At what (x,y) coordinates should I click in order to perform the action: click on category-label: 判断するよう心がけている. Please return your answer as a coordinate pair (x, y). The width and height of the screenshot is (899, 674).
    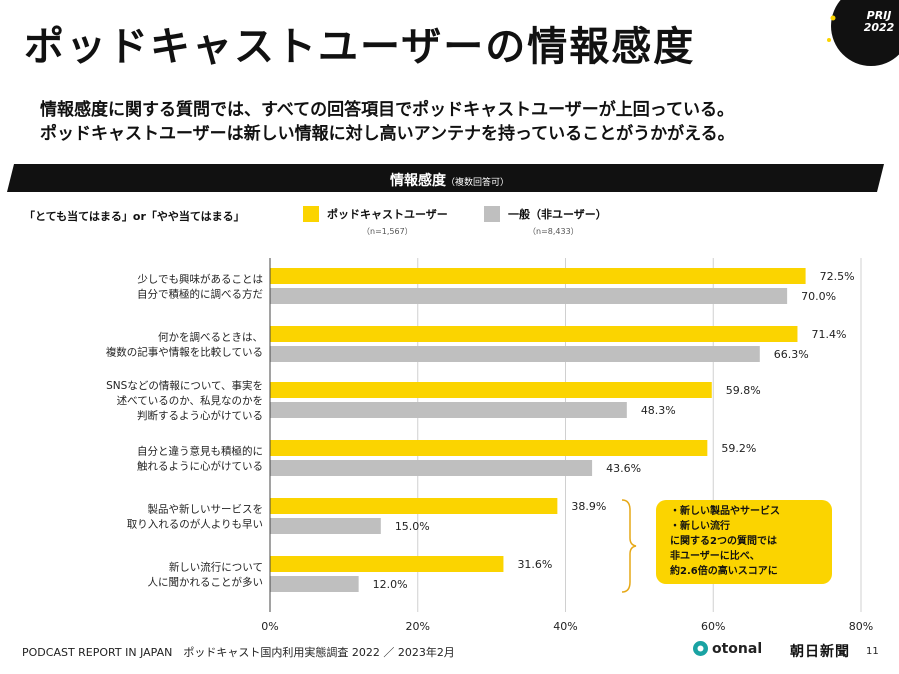
    Looking at the image, I should click on (200, 415).